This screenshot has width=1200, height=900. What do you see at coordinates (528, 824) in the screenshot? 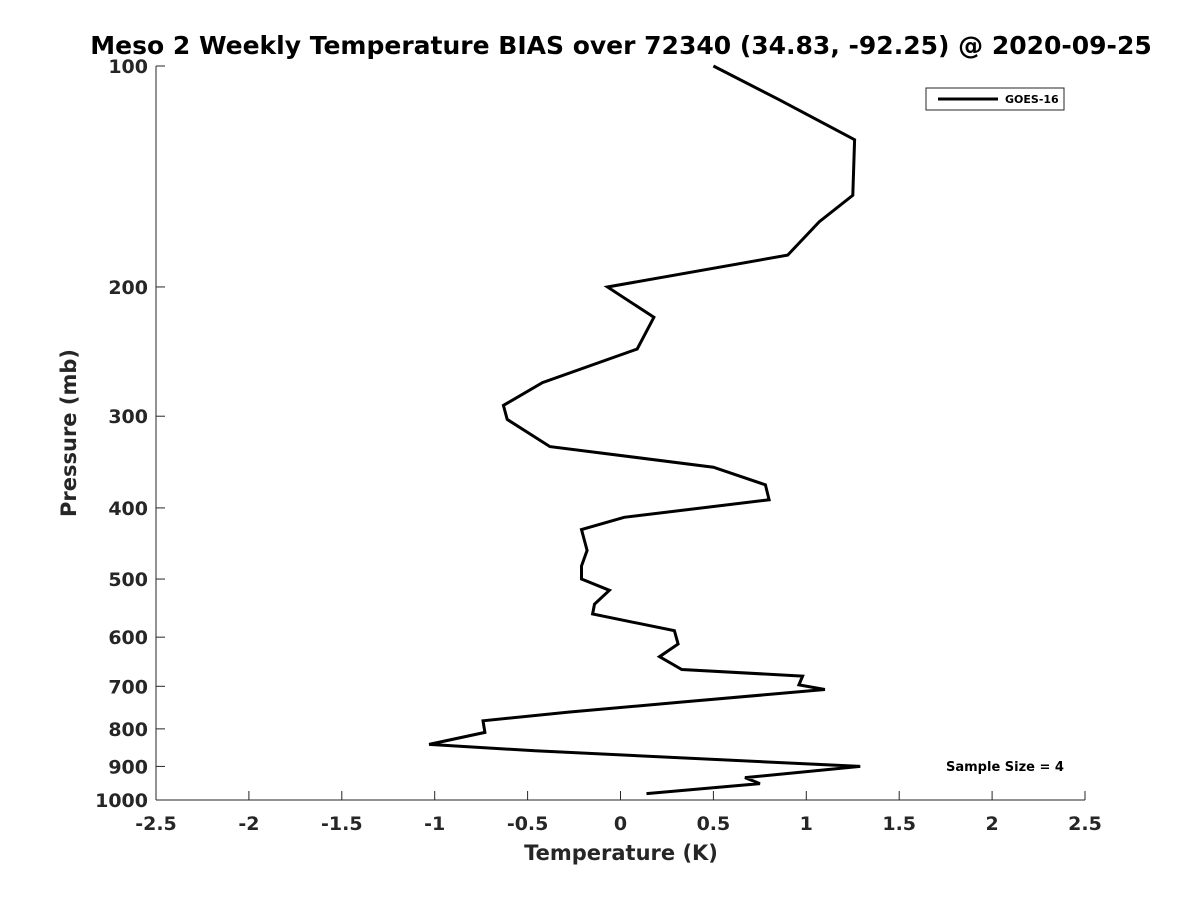
I see `x-tick-label: -0.5` at bounding box center [528, 824].